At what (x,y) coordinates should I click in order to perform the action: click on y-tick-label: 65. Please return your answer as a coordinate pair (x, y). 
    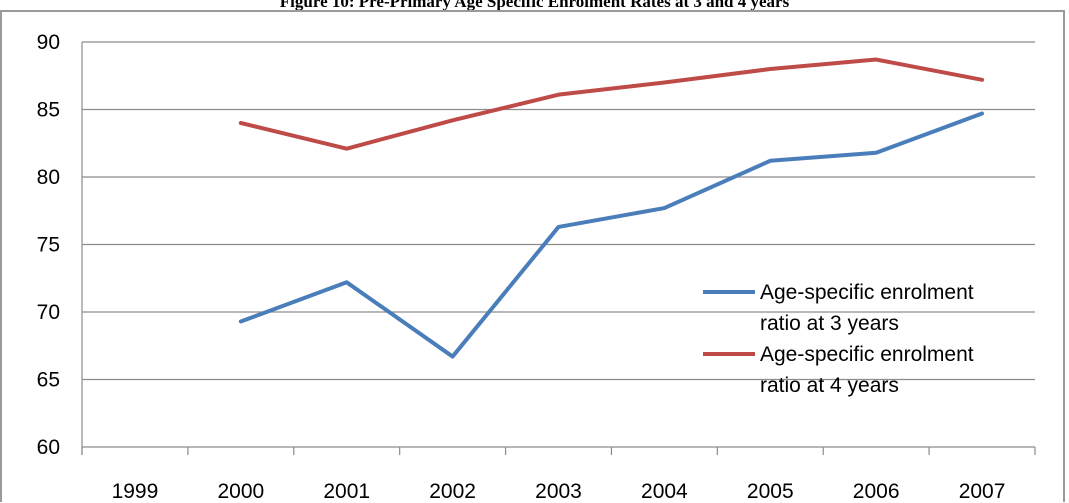
    Looking at the image, I should click on (48, 380).